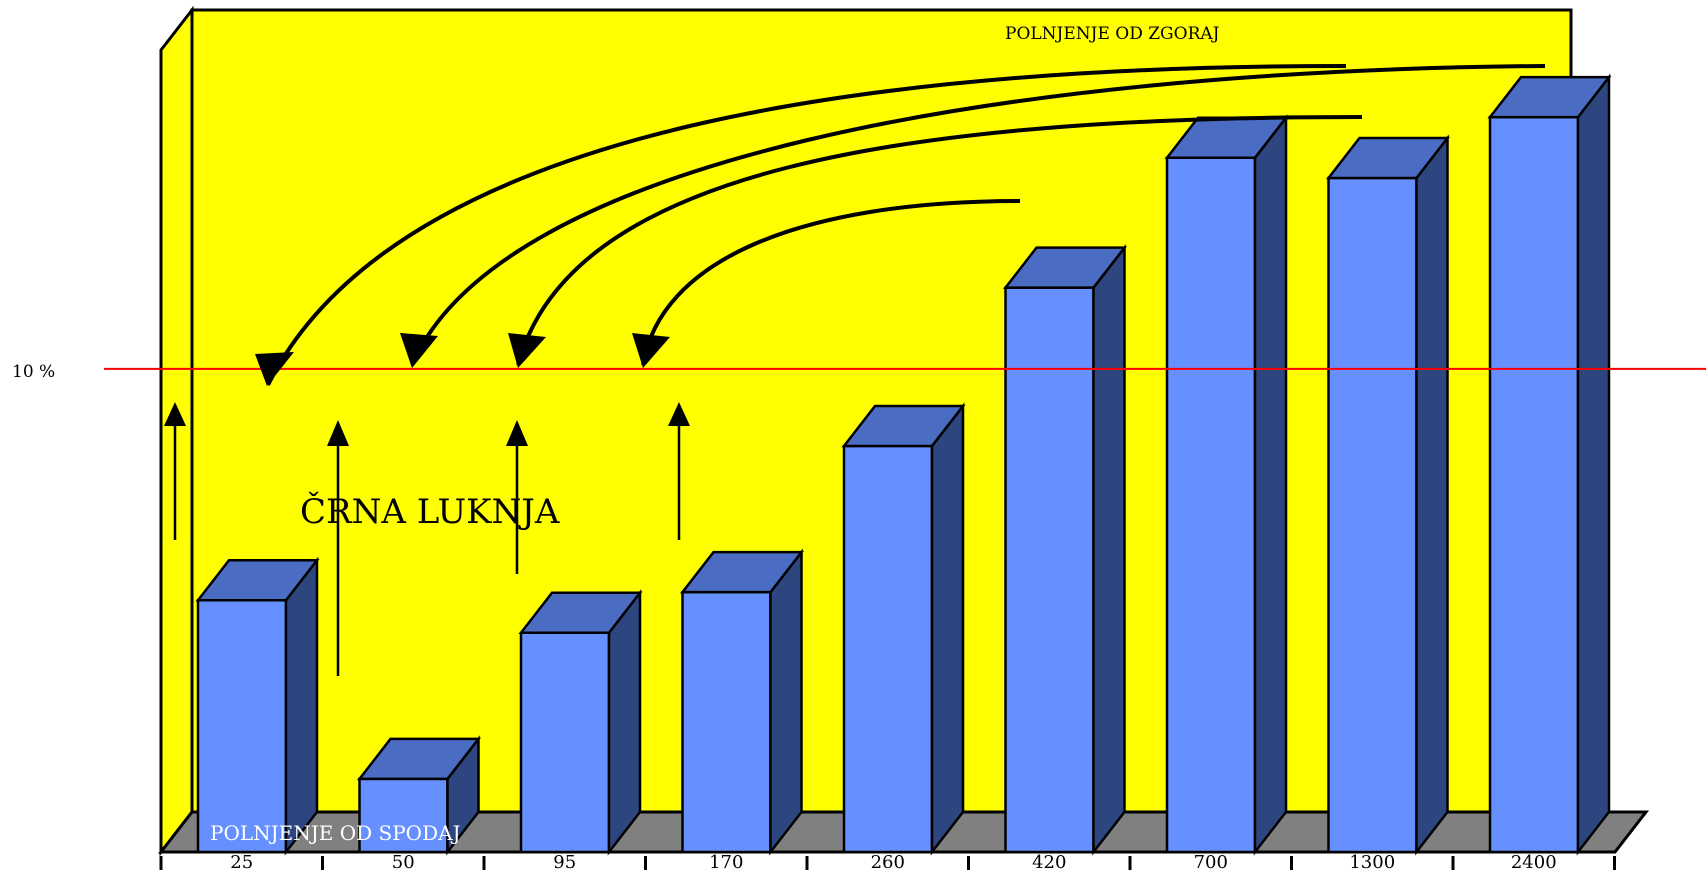  Describe the element at coordinates (462, 359) in the screenshot. I see `curved-arrow-heads` at that location.